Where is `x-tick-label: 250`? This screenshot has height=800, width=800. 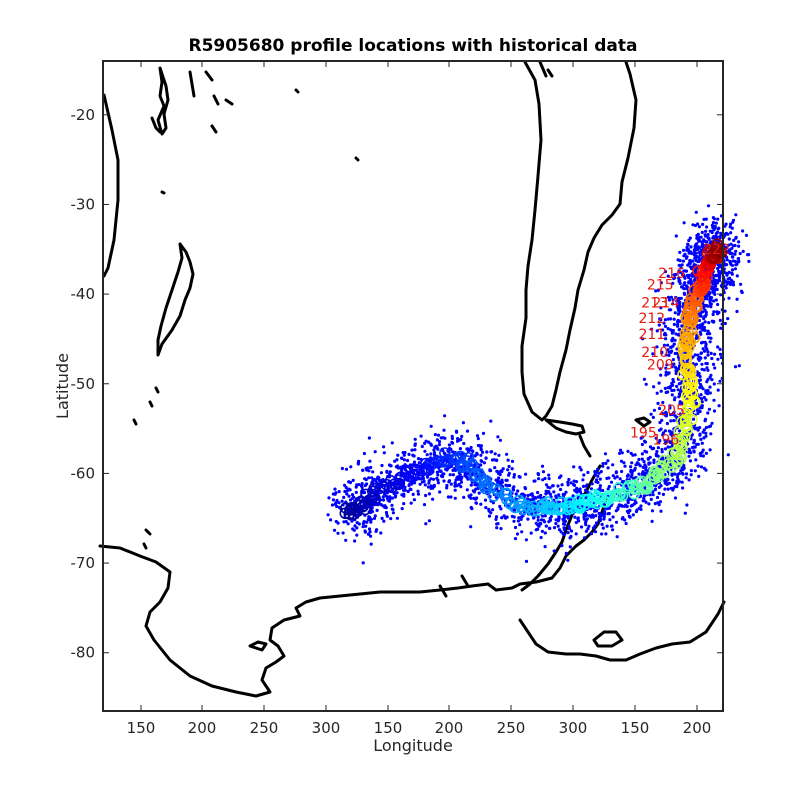 x-tick-label: 250 is located at coordinates (264, 728).